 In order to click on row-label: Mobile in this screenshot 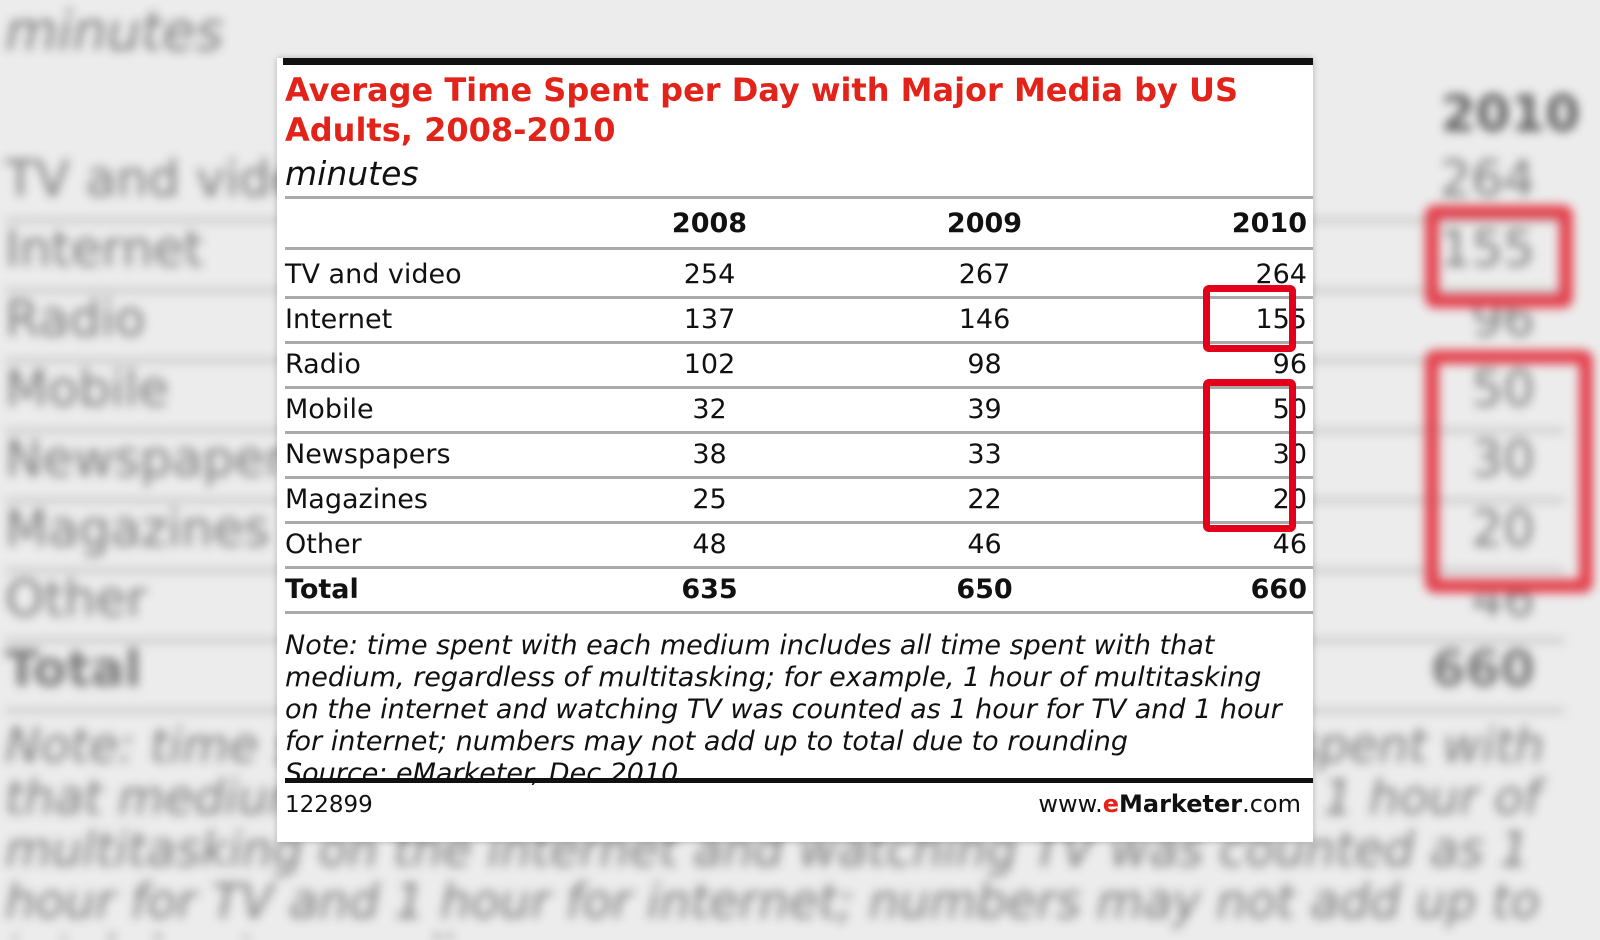, I will do `click(329, 409)`.